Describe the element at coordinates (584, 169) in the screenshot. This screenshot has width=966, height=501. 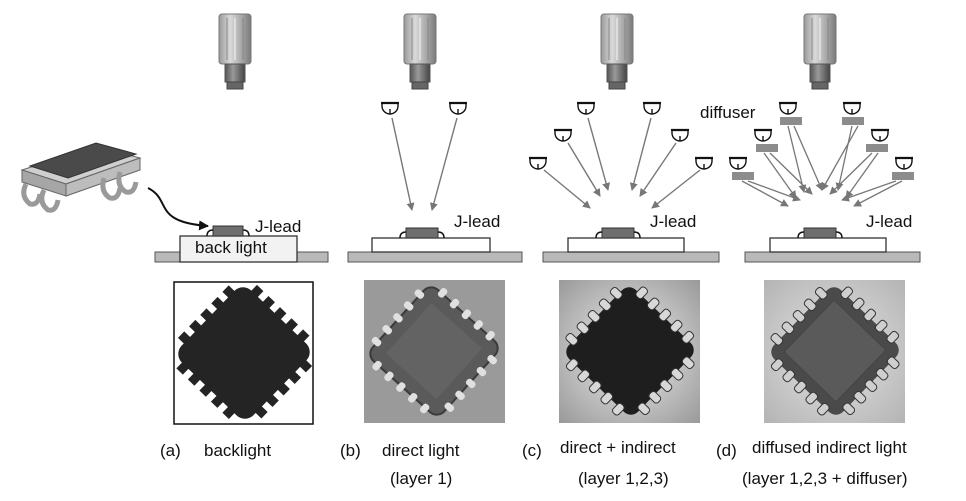
I see `ray-c3` at that location.